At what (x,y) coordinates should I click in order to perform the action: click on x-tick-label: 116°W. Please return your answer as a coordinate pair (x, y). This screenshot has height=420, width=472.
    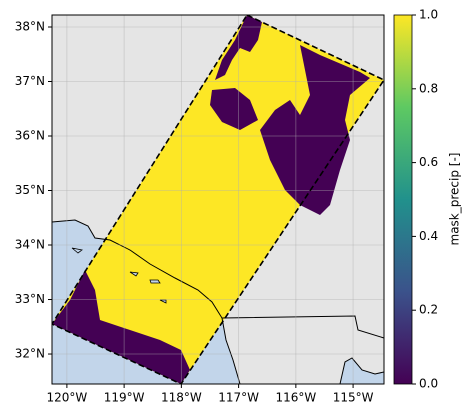
    Looking at the image, I should click on (295, 398).